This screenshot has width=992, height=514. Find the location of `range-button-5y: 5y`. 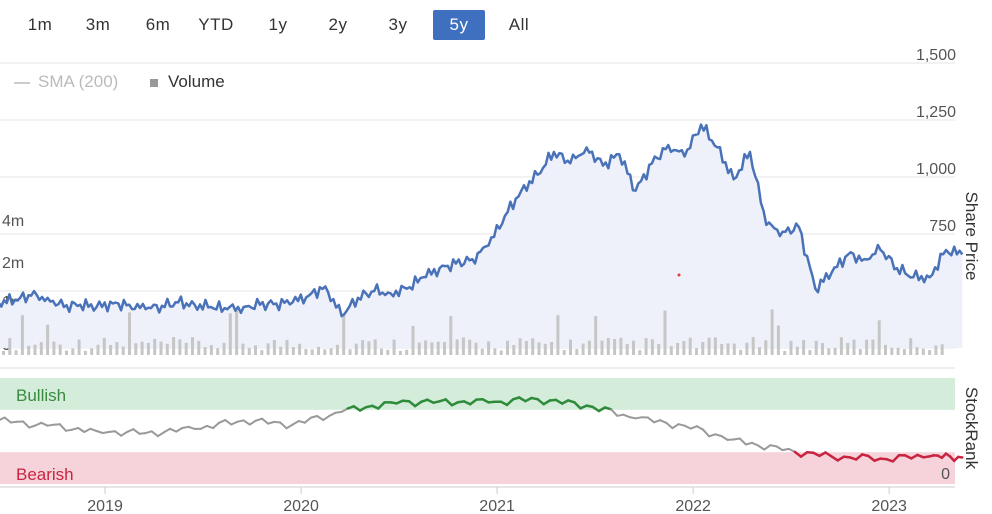

range-button-5y: 5y is located at coordinates (459, 25).